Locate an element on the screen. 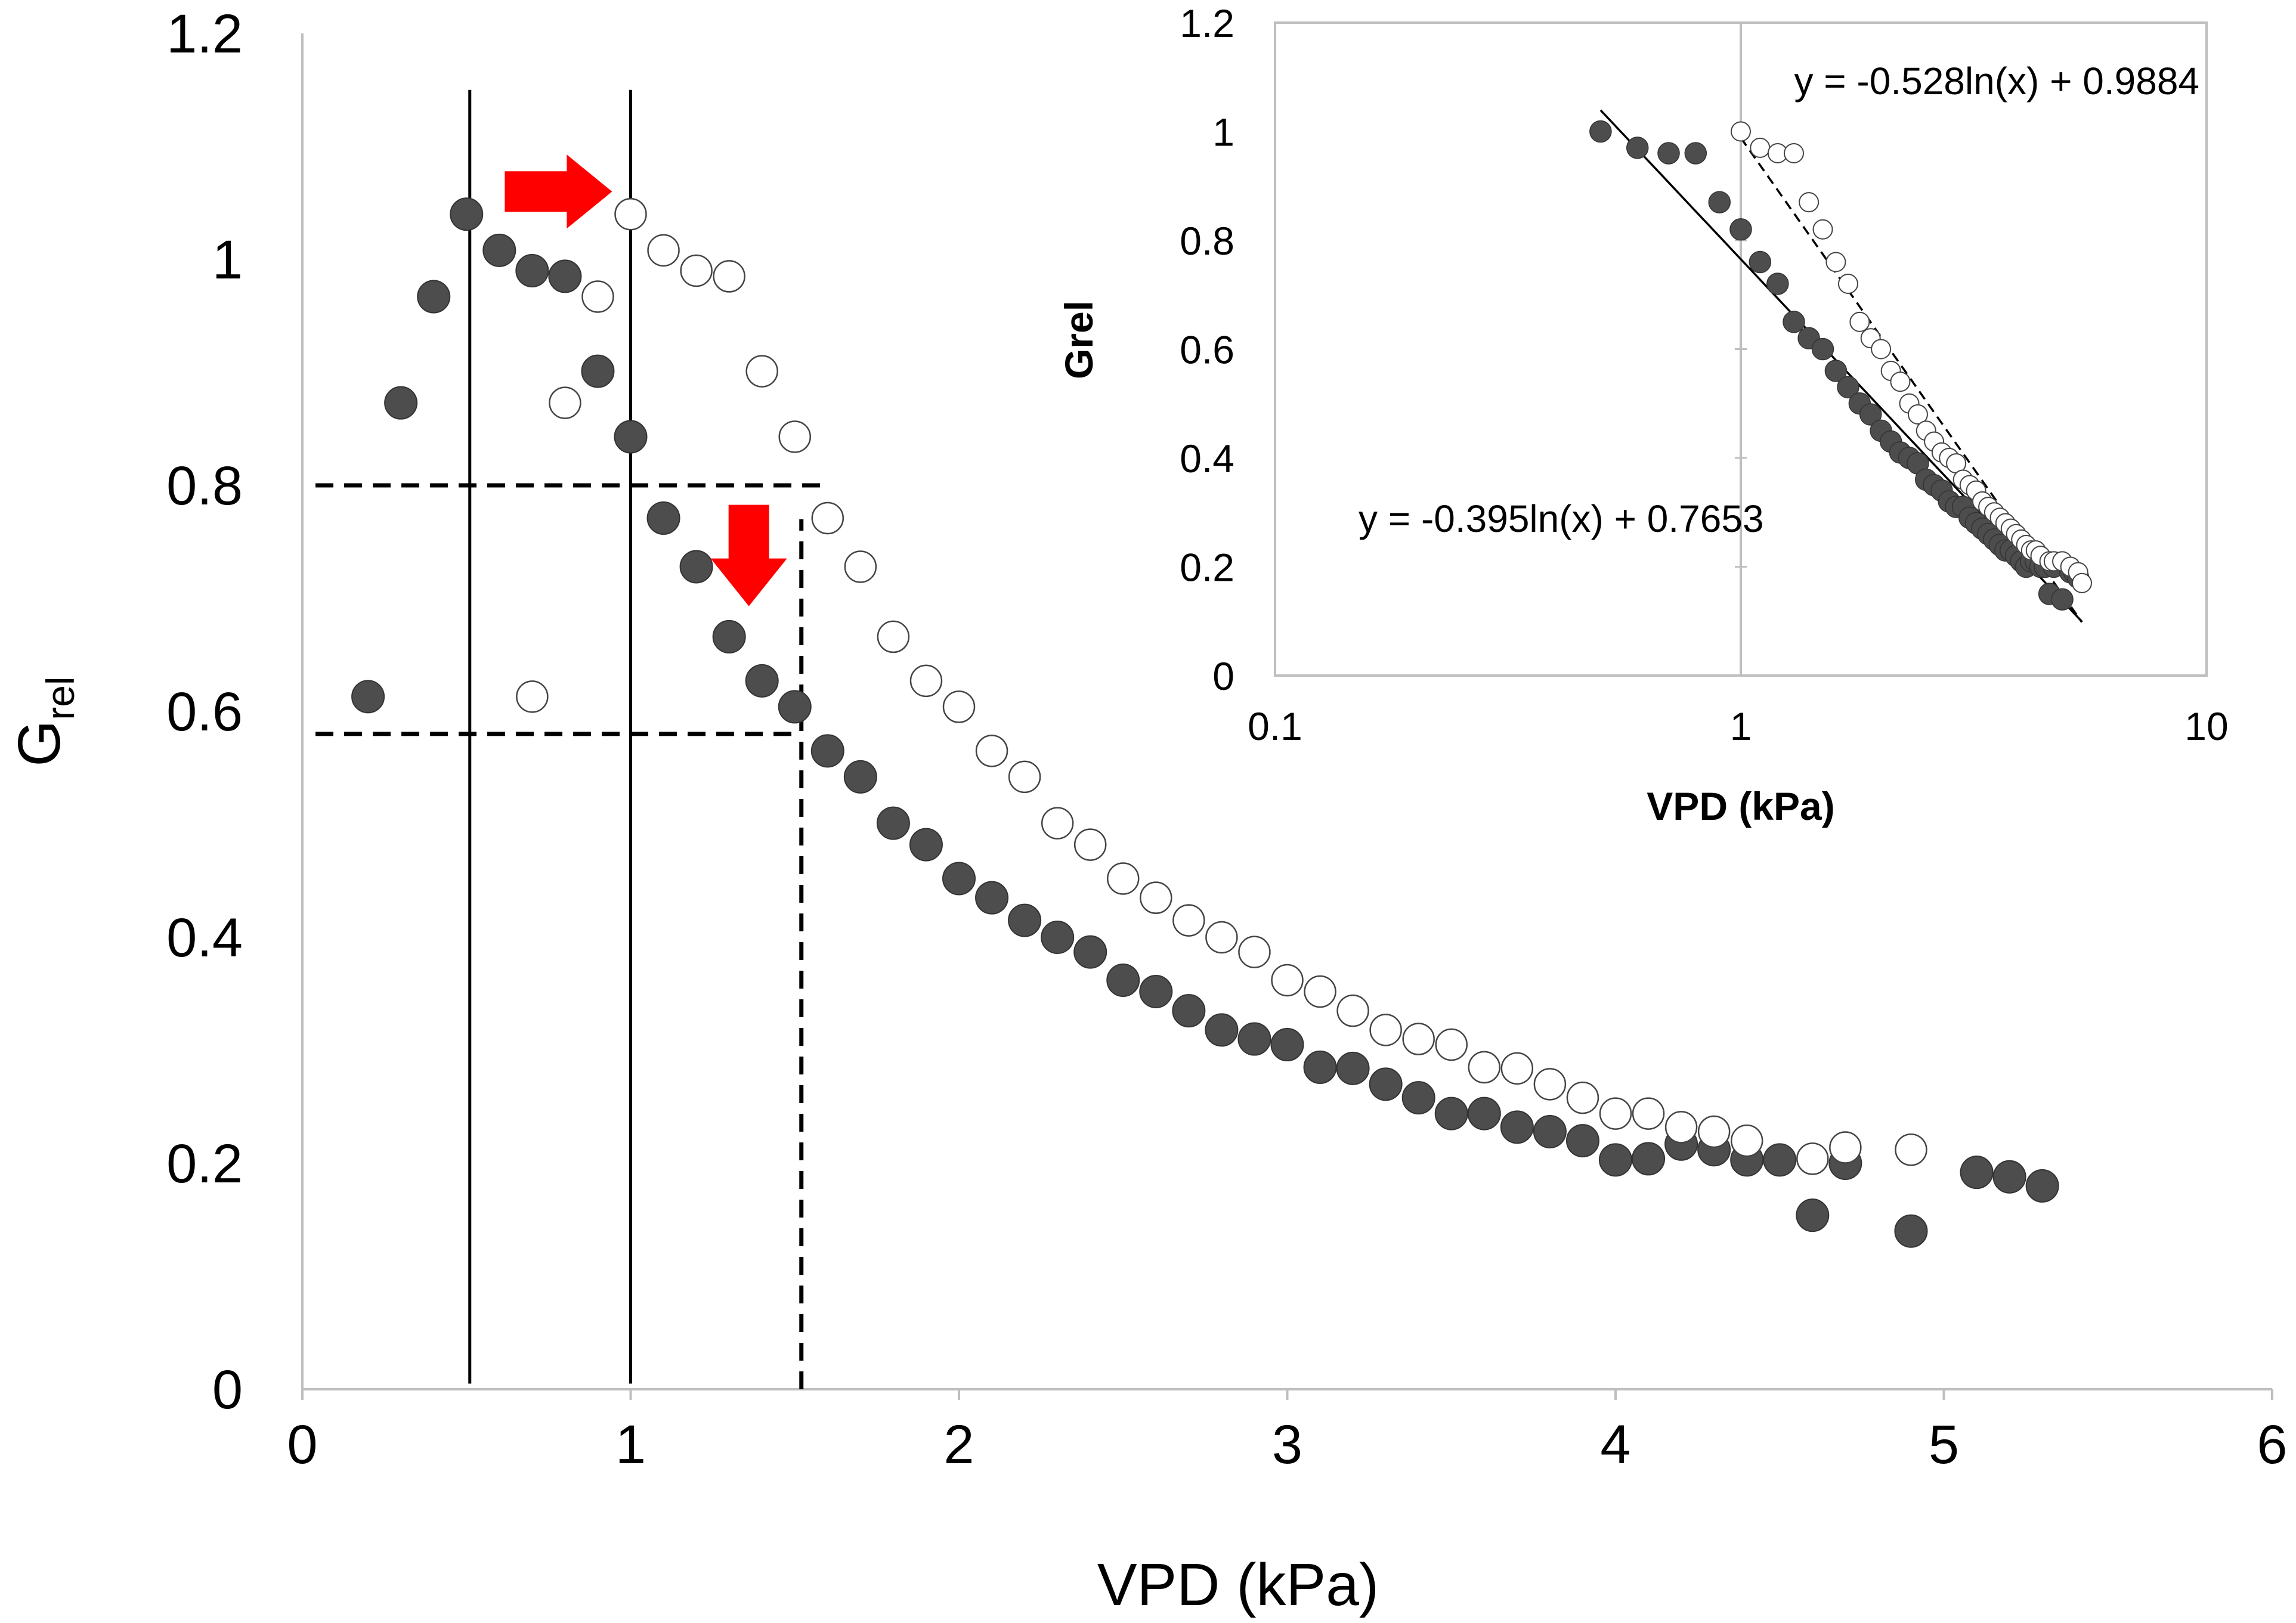 This screenshot has width=2296, height=1623. inset-x-tick-label: 0.1 is located at coordinates (1275, 726).